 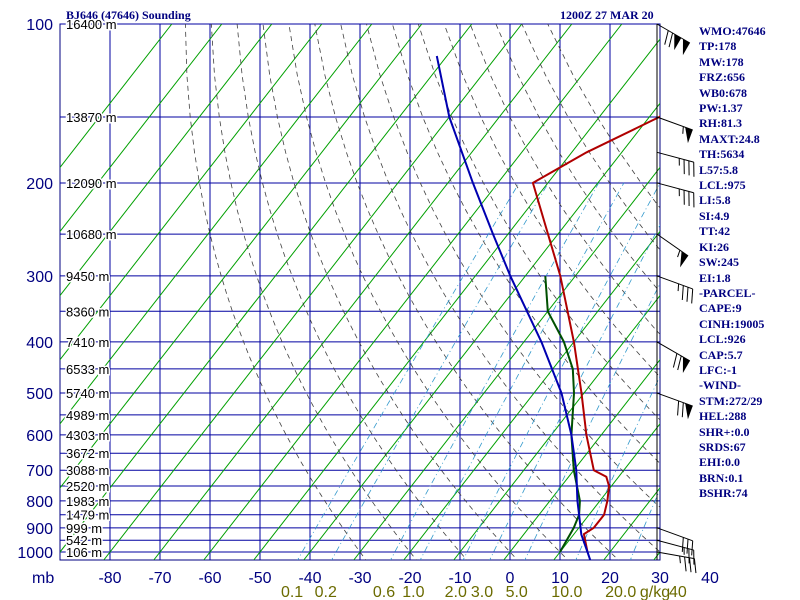 I want to click on temperature-tick-label: 0, so click(x=510, y=578).